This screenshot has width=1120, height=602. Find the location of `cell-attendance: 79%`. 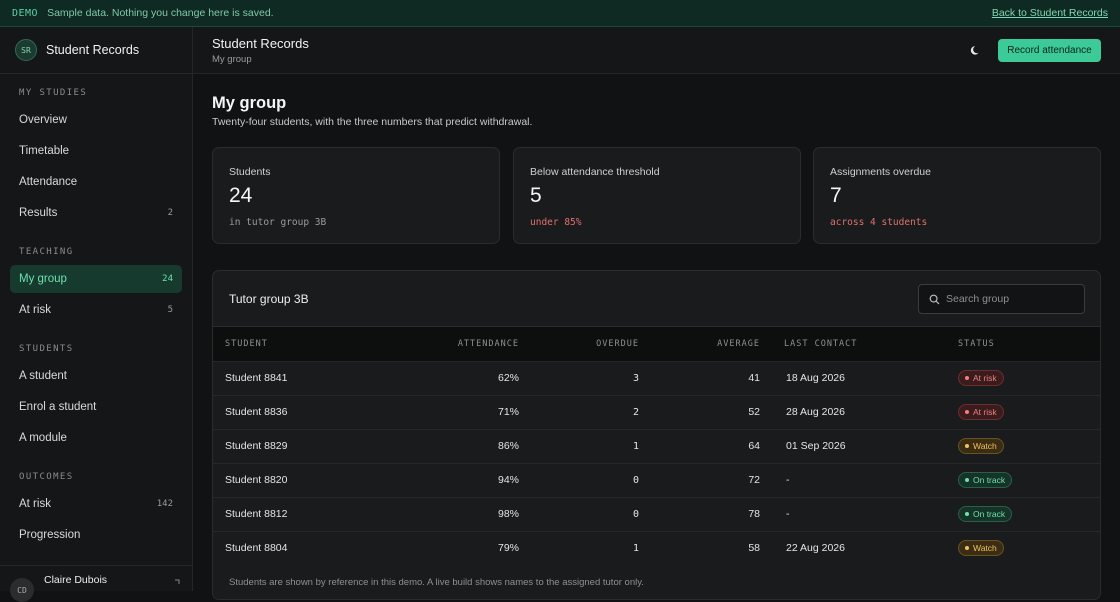

cell-attendance: 79% is located at coordinates (508, 548).